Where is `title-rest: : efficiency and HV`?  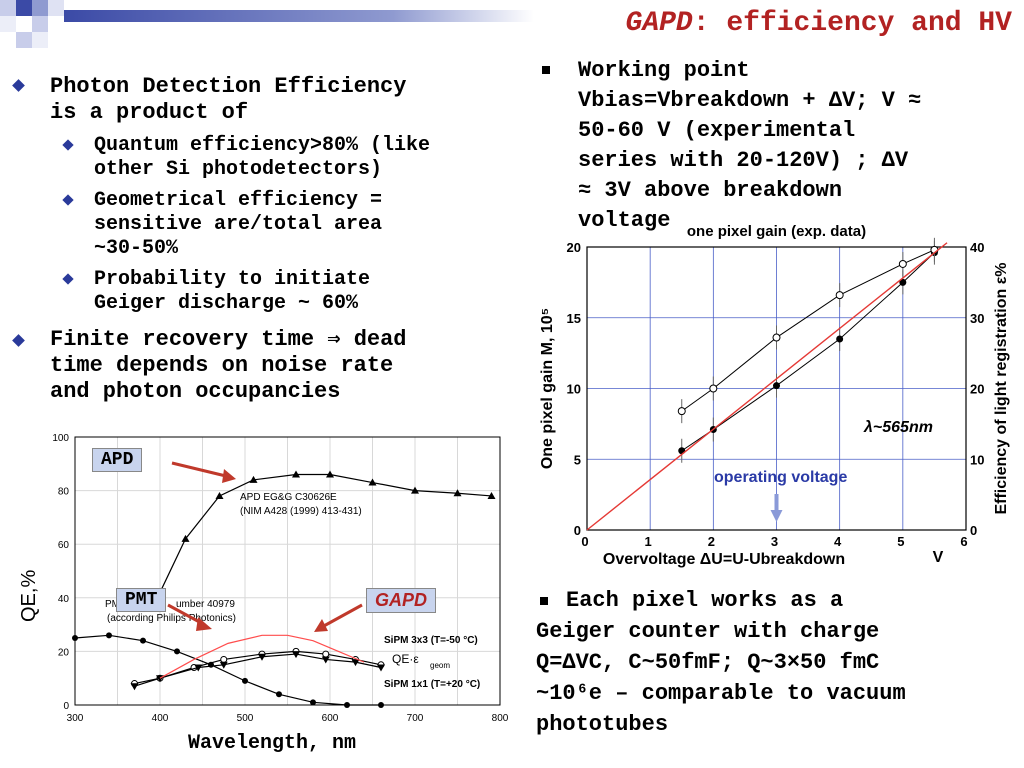
title-rest: : efficiency and HV is located at coordinates (852, 23).